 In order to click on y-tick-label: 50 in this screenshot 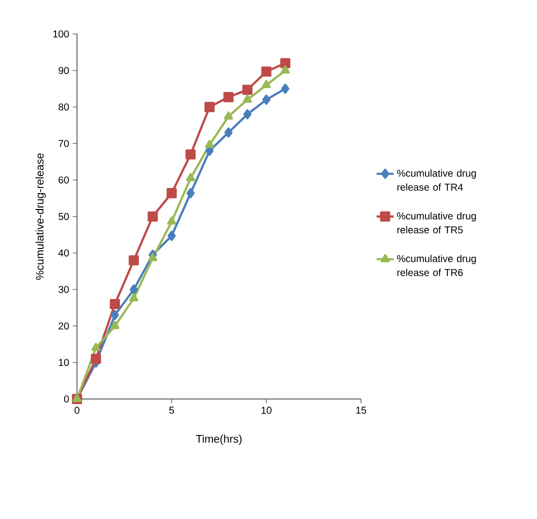, I will do `click(63, 216)`.